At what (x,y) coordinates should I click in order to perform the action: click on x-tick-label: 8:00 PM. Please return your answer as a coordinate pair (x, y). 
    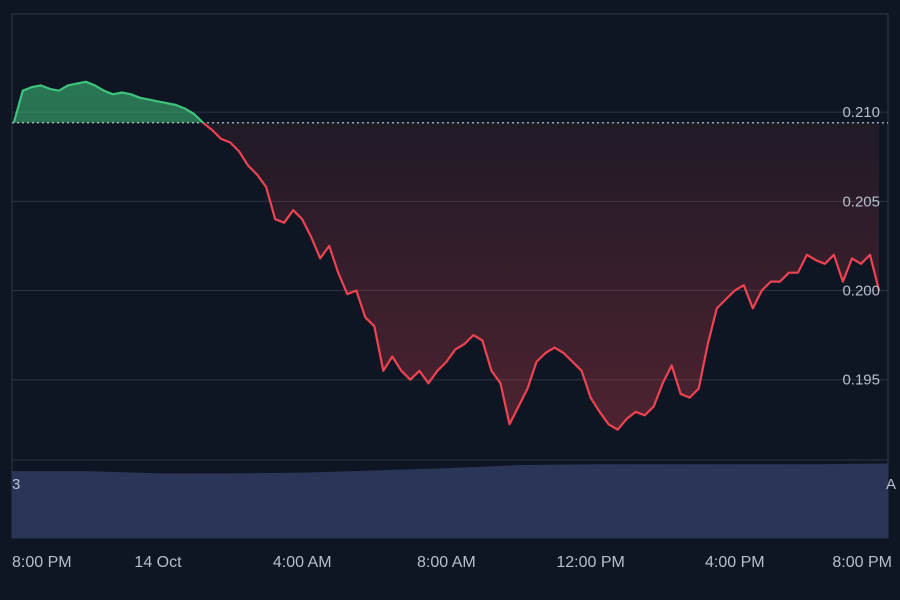
    Looking at the image, I should click on (42, 562).